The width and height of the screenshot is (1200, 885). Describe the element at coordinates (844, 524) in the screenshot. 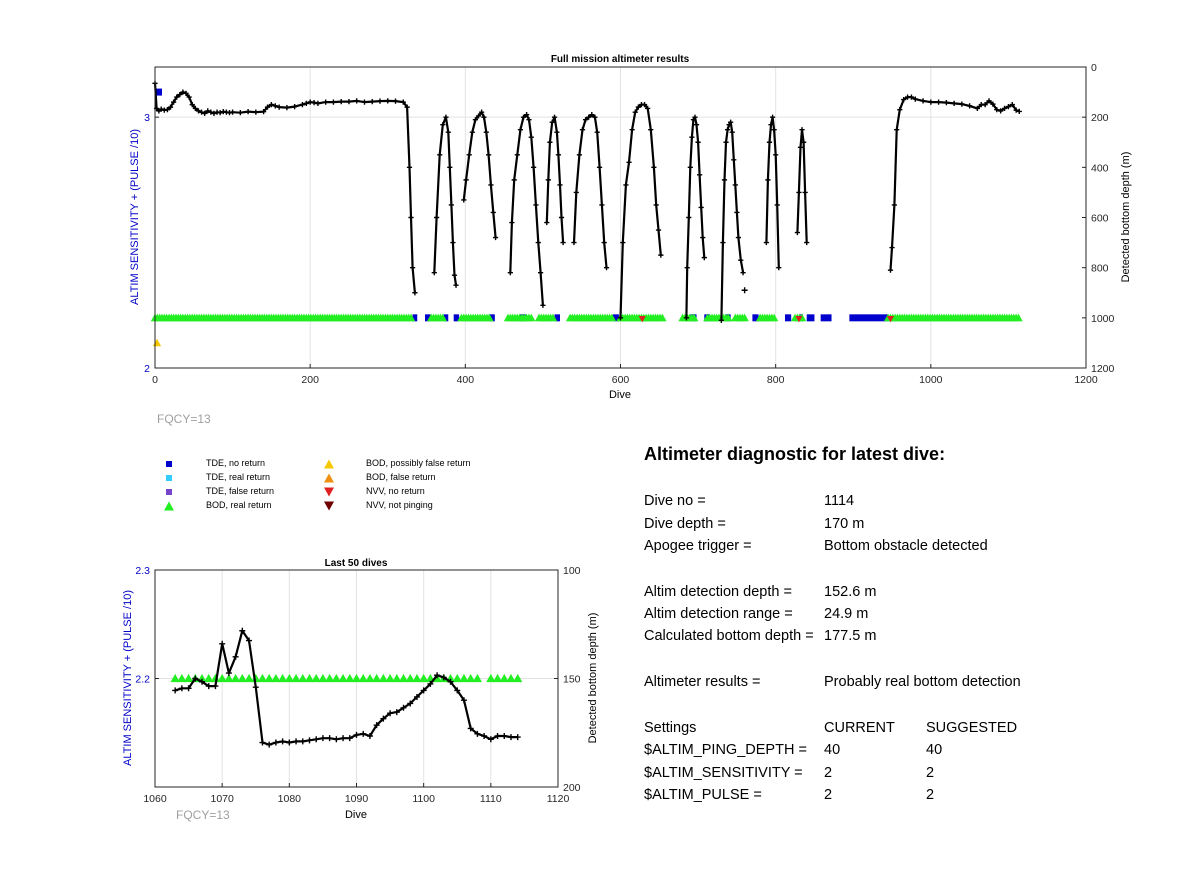

I see `dive-depth-value: 170 m` at that location.